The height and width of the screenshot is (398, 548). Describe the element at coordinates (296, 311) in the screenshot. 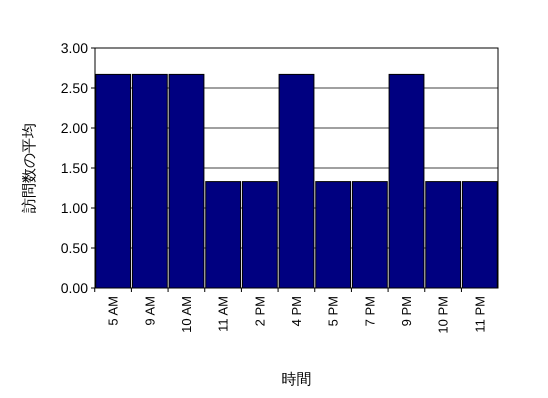

I see `x-tick-label: 4 PM` at that location.